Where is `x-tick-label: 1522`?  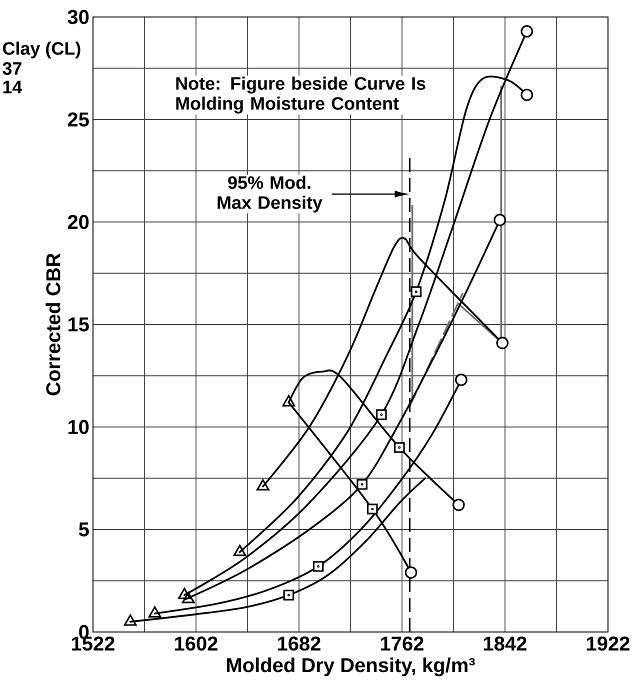 x-tick-label: 1522 is located at coordinates (93, 643).